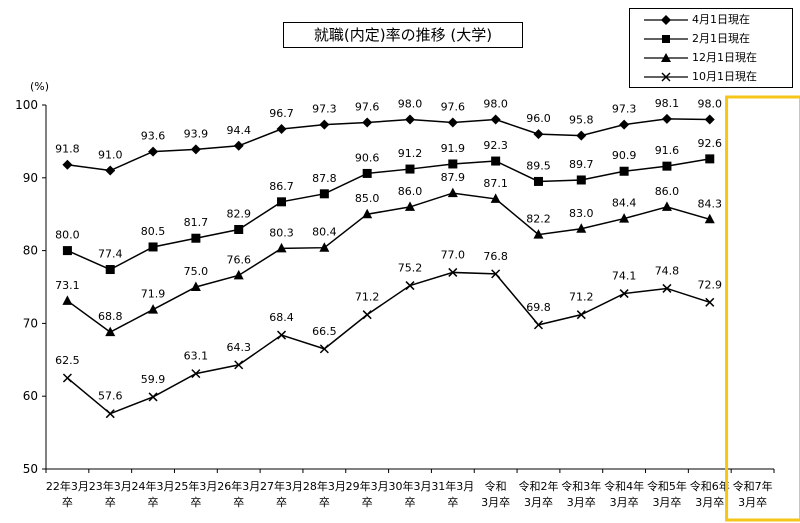 Image resolution: width=800 pixels, height=523 pixels. Describe the element at coordinates (110, 486) in the screenshot. I see `x-tick-label: 23年3月` at that location.